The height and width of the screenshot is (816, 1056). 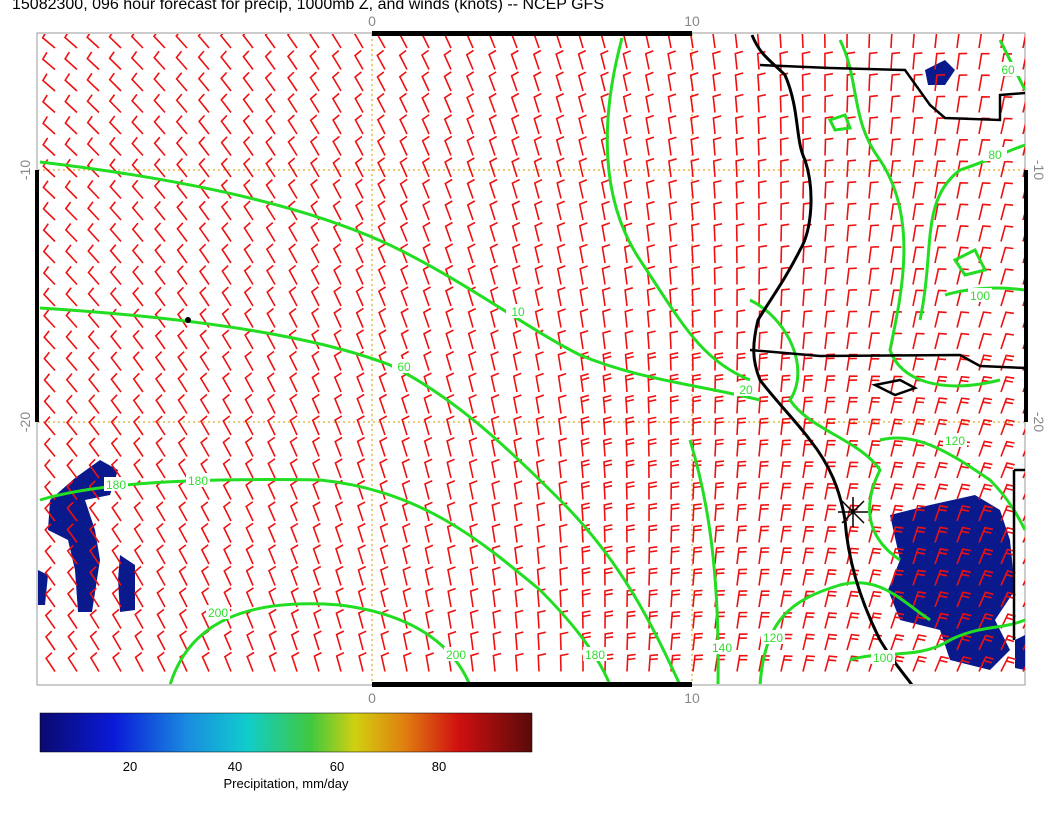 I want to click on contour-line, so click(x=678, y=209).